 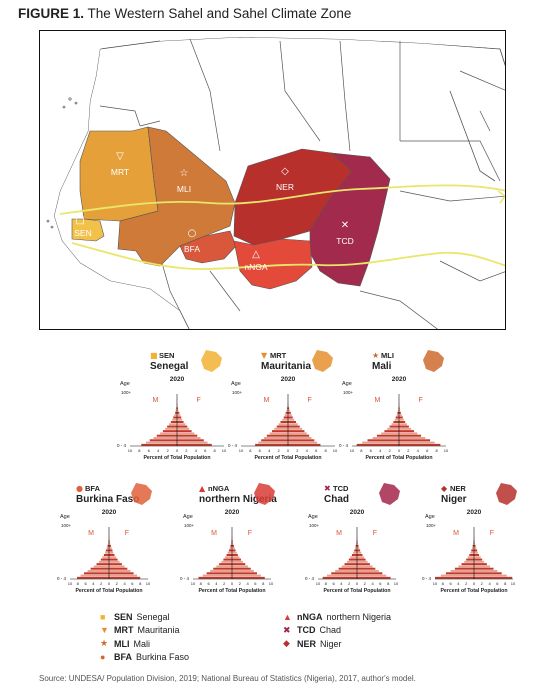 What do you see at coordinates (382, 366) in the screenshot?
I see `pyramid-name-mli: Mali` at bounding box center [382, 366].